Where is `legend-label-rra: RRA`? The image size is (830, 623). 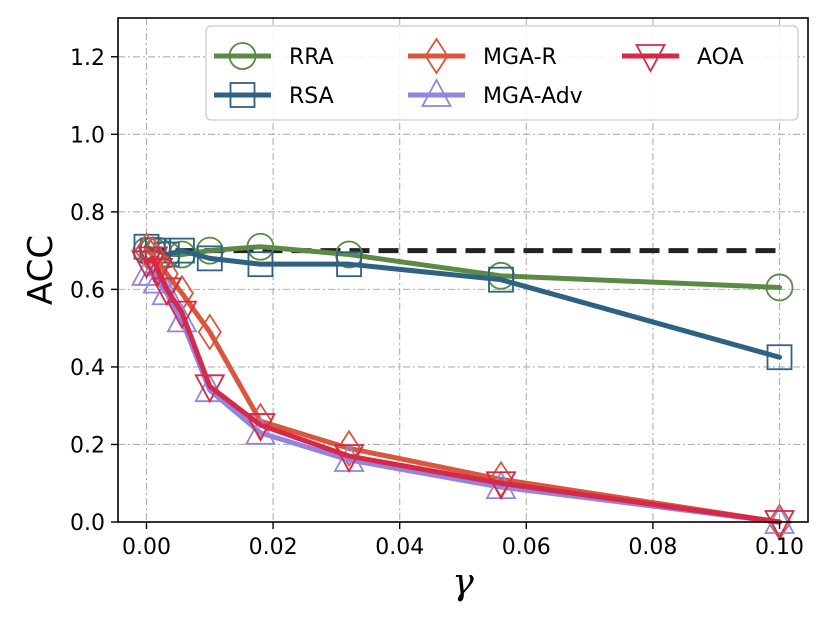
legend-label-rra: RRA is located at coordinates (311, 57).